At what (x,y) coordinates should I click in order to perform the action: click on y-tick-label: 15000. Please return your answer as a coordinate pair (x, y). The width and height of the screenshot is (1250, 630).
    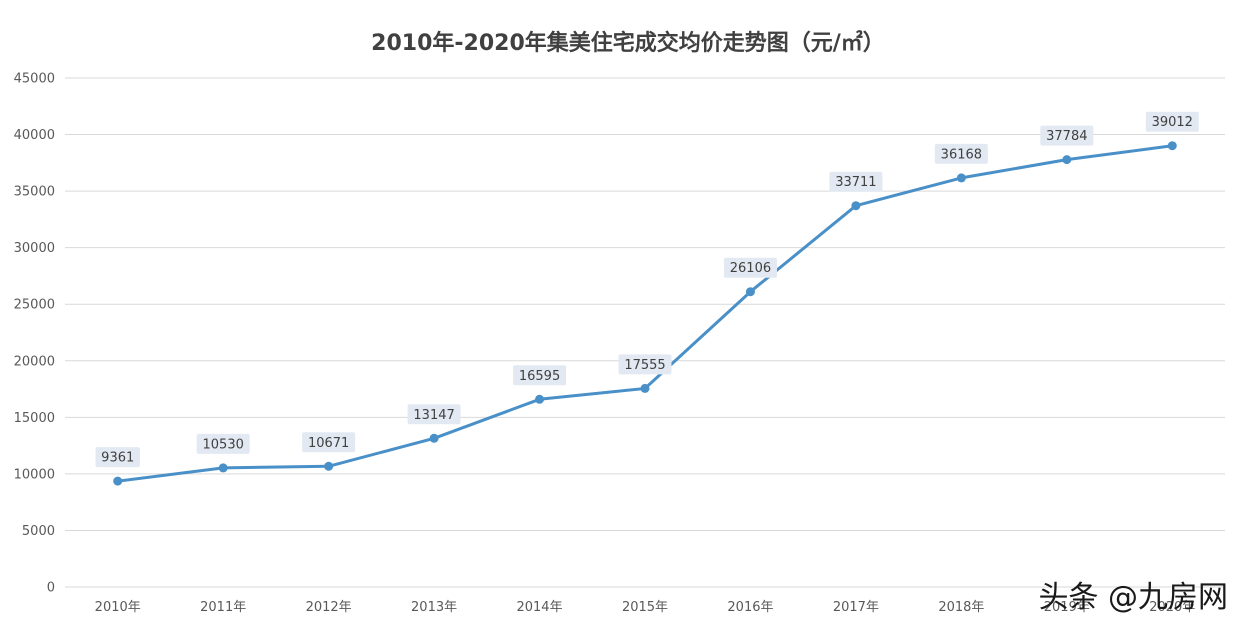
    Looking at the image, I should click on (34, 418).